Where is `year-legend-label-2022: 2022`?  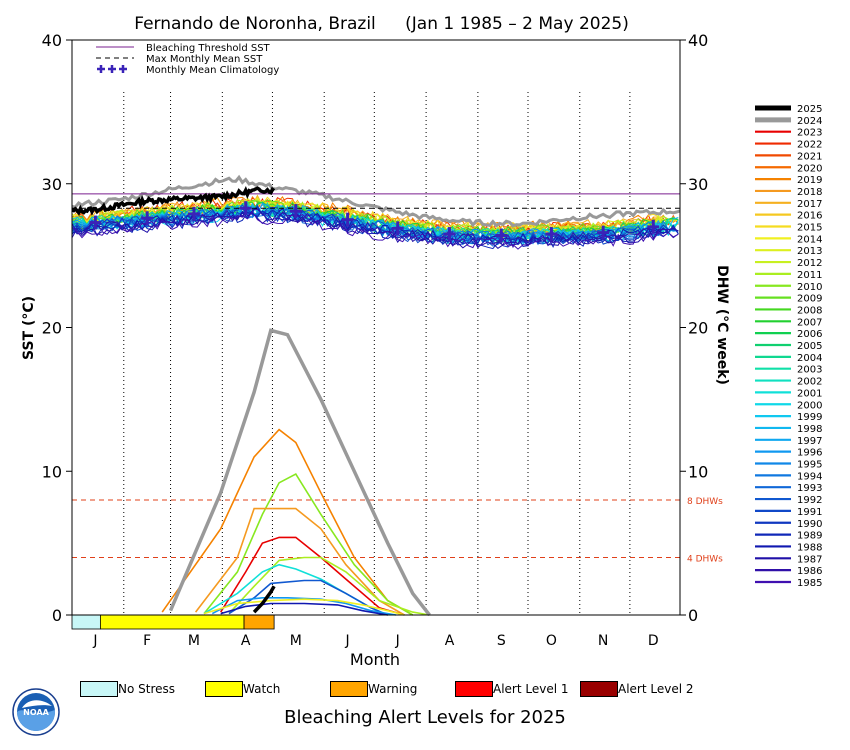 year-legend-label-2022: 2022 is located at coordinates (809, 145).